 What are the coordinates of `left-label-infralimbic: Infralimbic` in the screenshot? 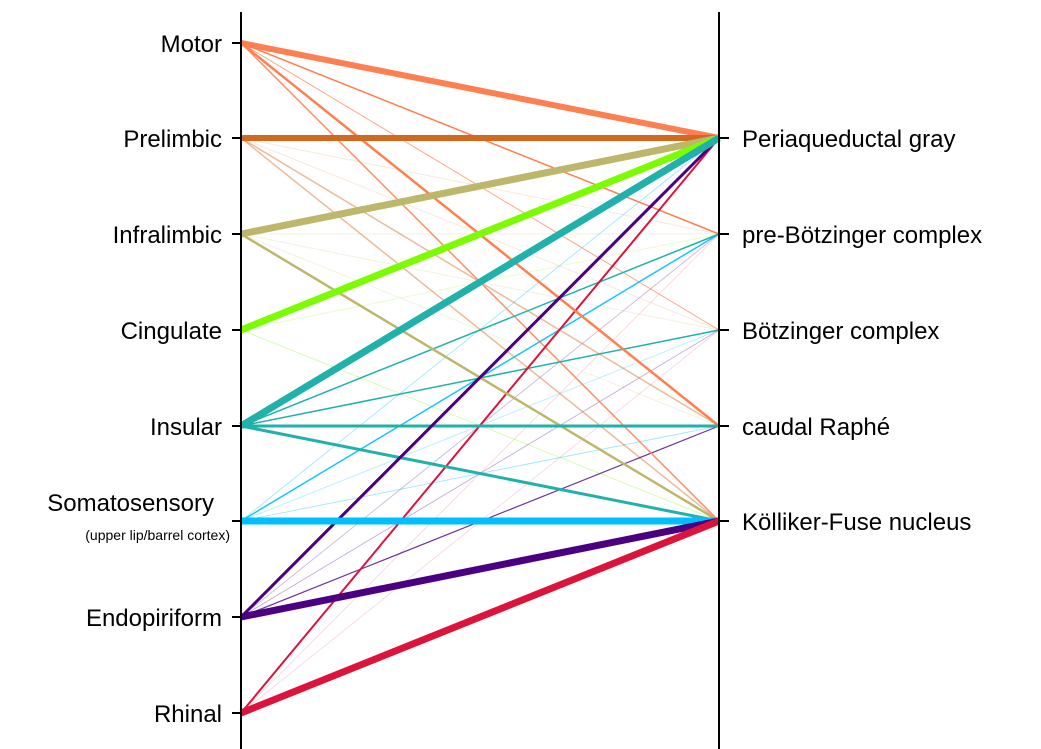 It's located at (167, 235).